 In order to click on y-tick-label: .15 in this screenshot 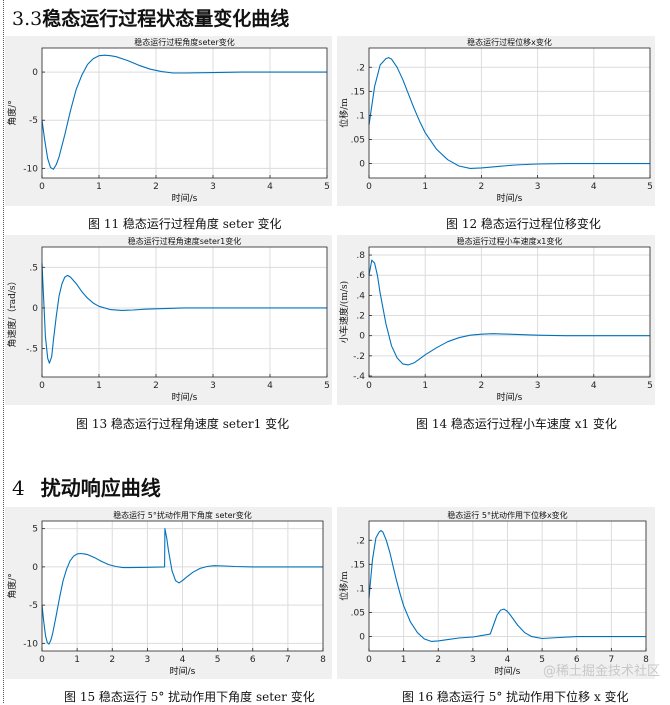, I will do `click(358, 565)`.